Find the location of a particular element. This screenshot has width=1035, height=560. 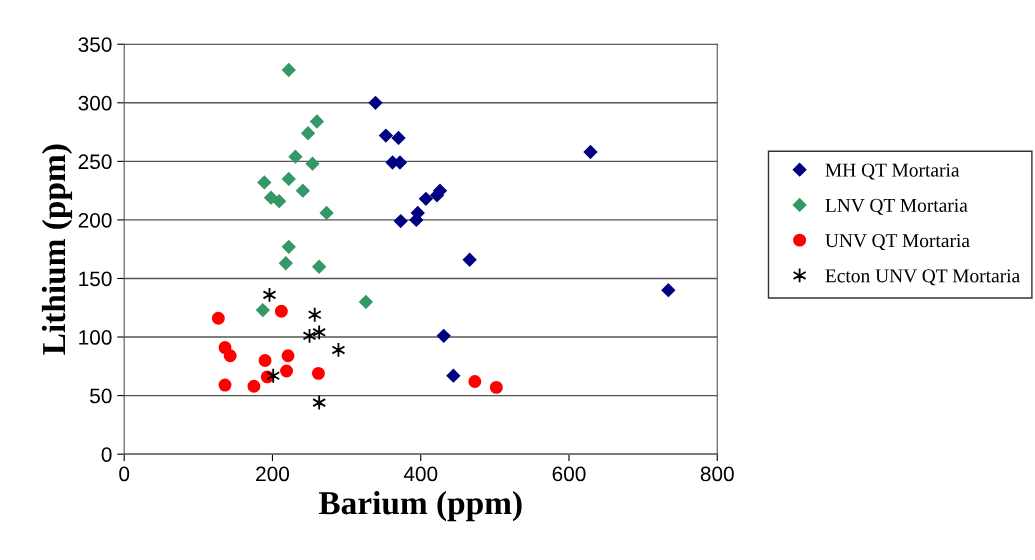

legend-label: UNV QT Mortaria is located at coordinates (897, 242).